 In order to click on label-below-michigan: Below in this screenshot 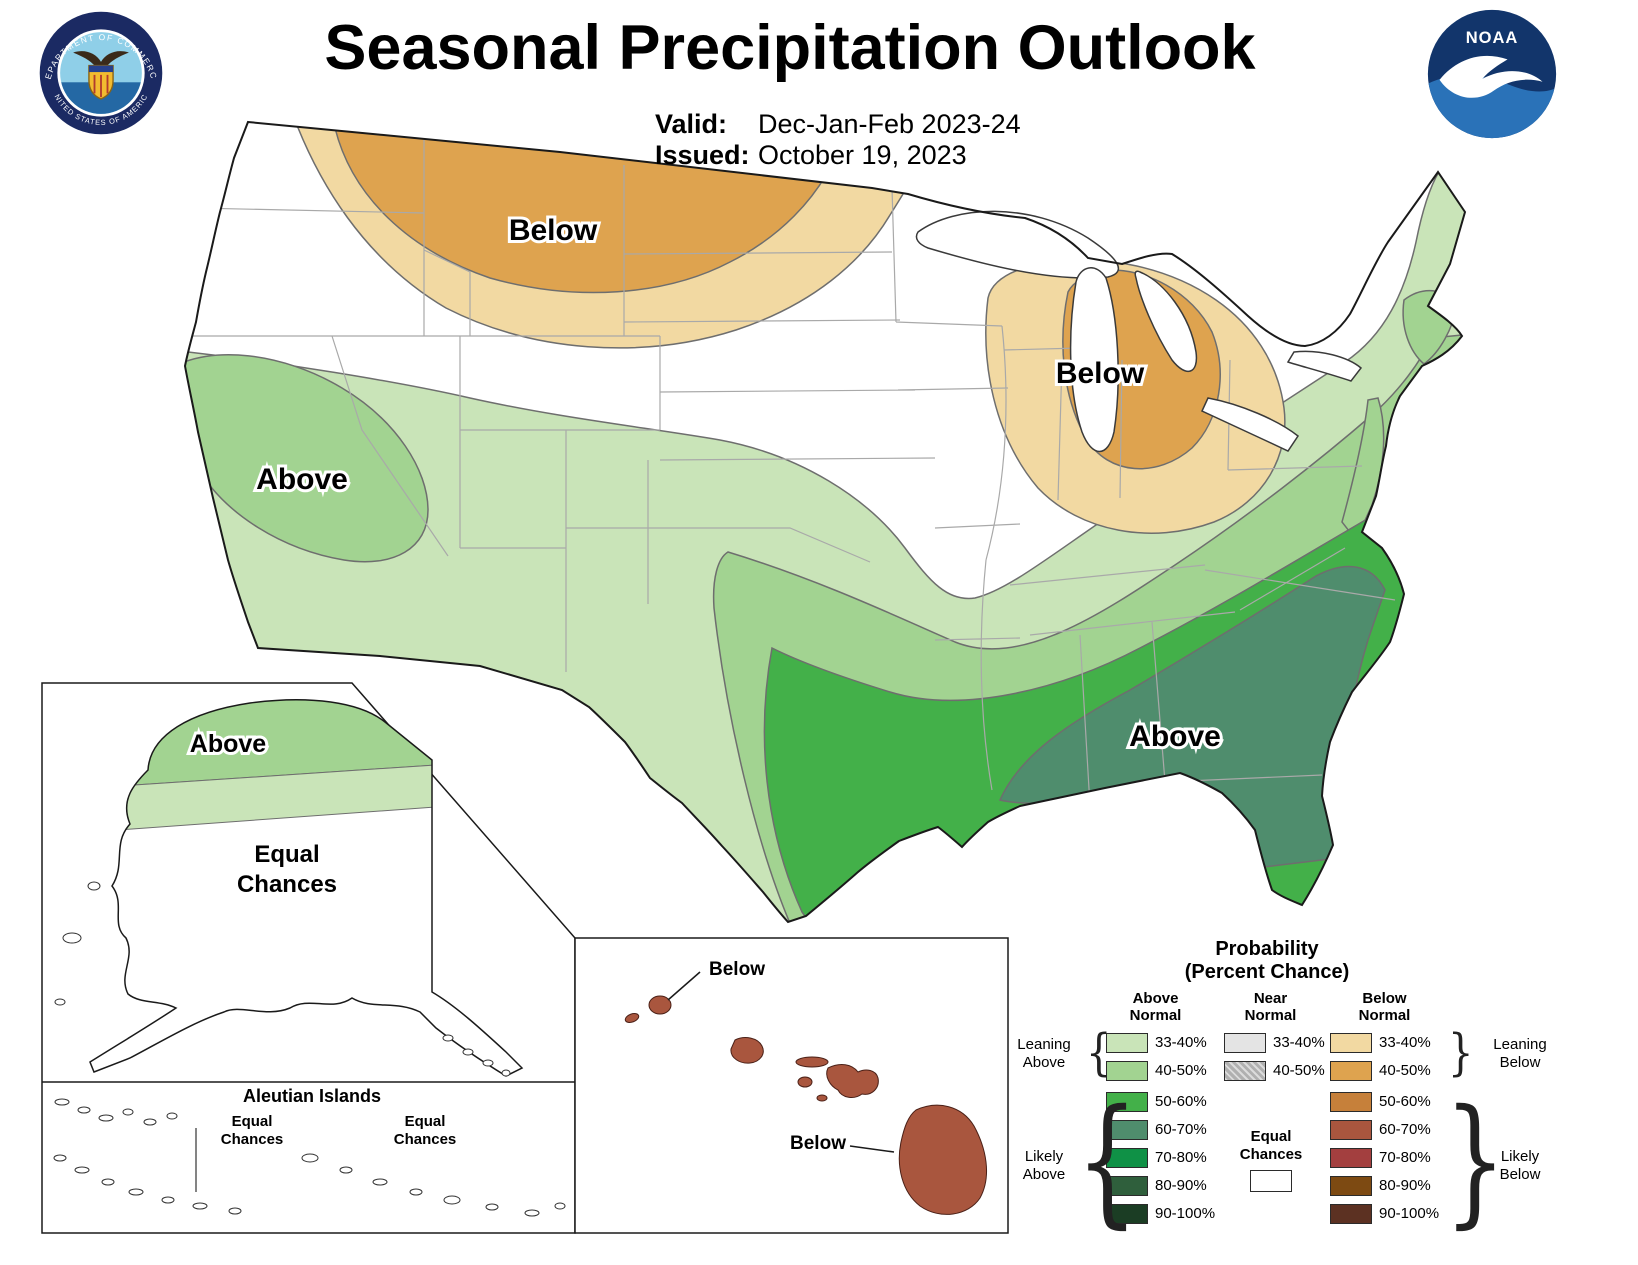, I will do `click(1100, 373)`.